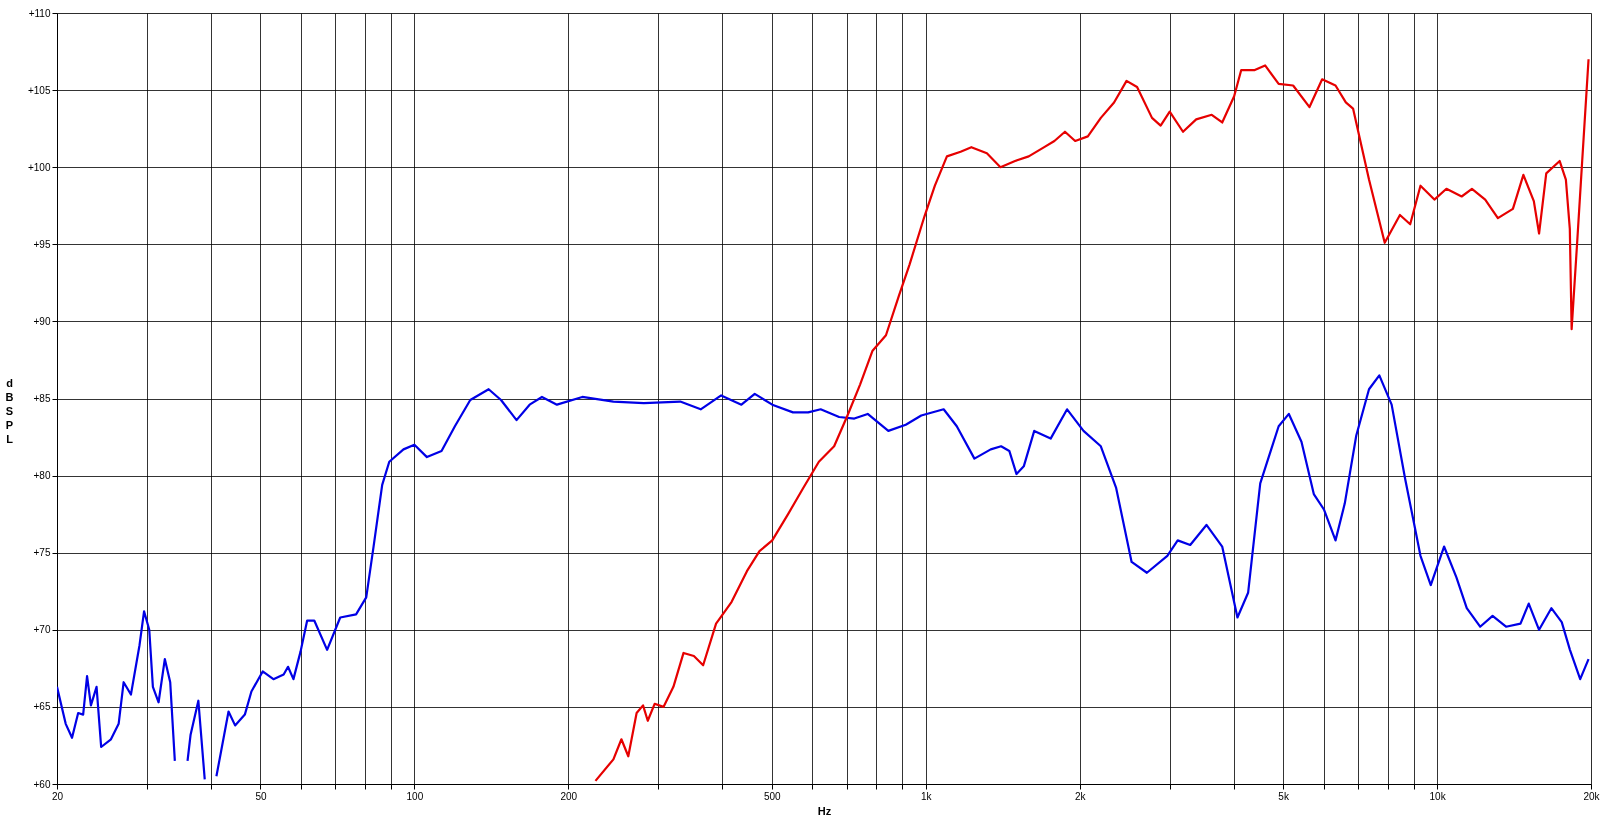  Describe the element at coordinates (1080, 796) in the screenshot. I see `x-tick-label: 2k` at that location.